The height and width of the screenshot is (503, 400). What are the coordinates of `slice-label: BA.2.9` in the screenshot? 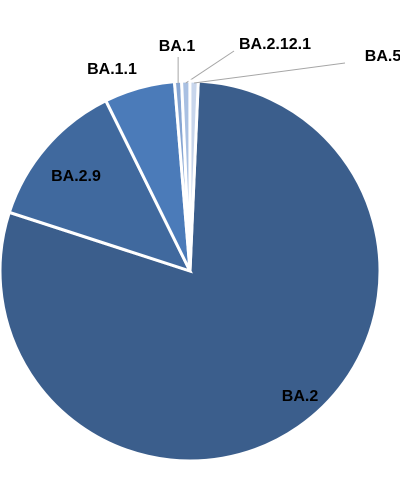 It's located at (76, 176).